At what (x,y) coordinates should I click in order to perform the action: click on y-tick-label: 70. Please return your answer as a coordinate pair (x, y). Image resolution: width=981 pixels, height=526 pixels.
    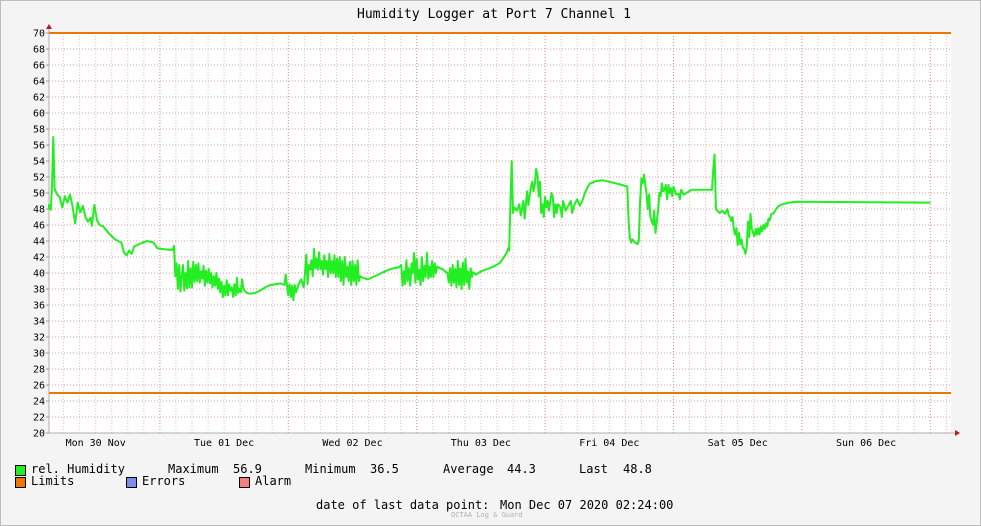
    Looking at the image, I should click on (39, 34).